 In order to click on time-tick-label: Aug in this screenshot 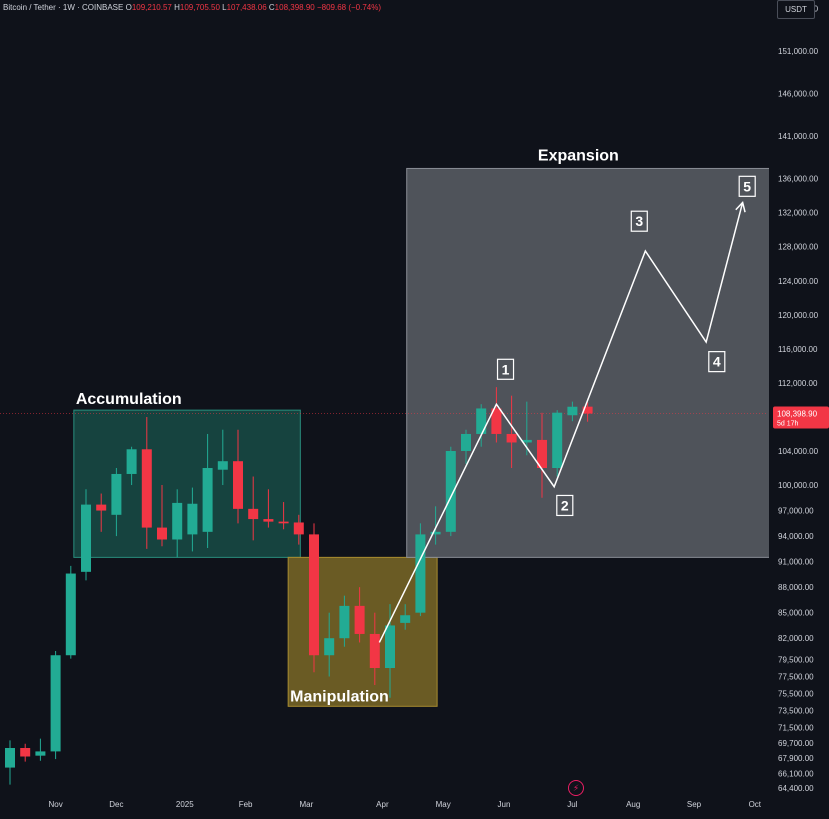, I will do `click(633, 804)`.